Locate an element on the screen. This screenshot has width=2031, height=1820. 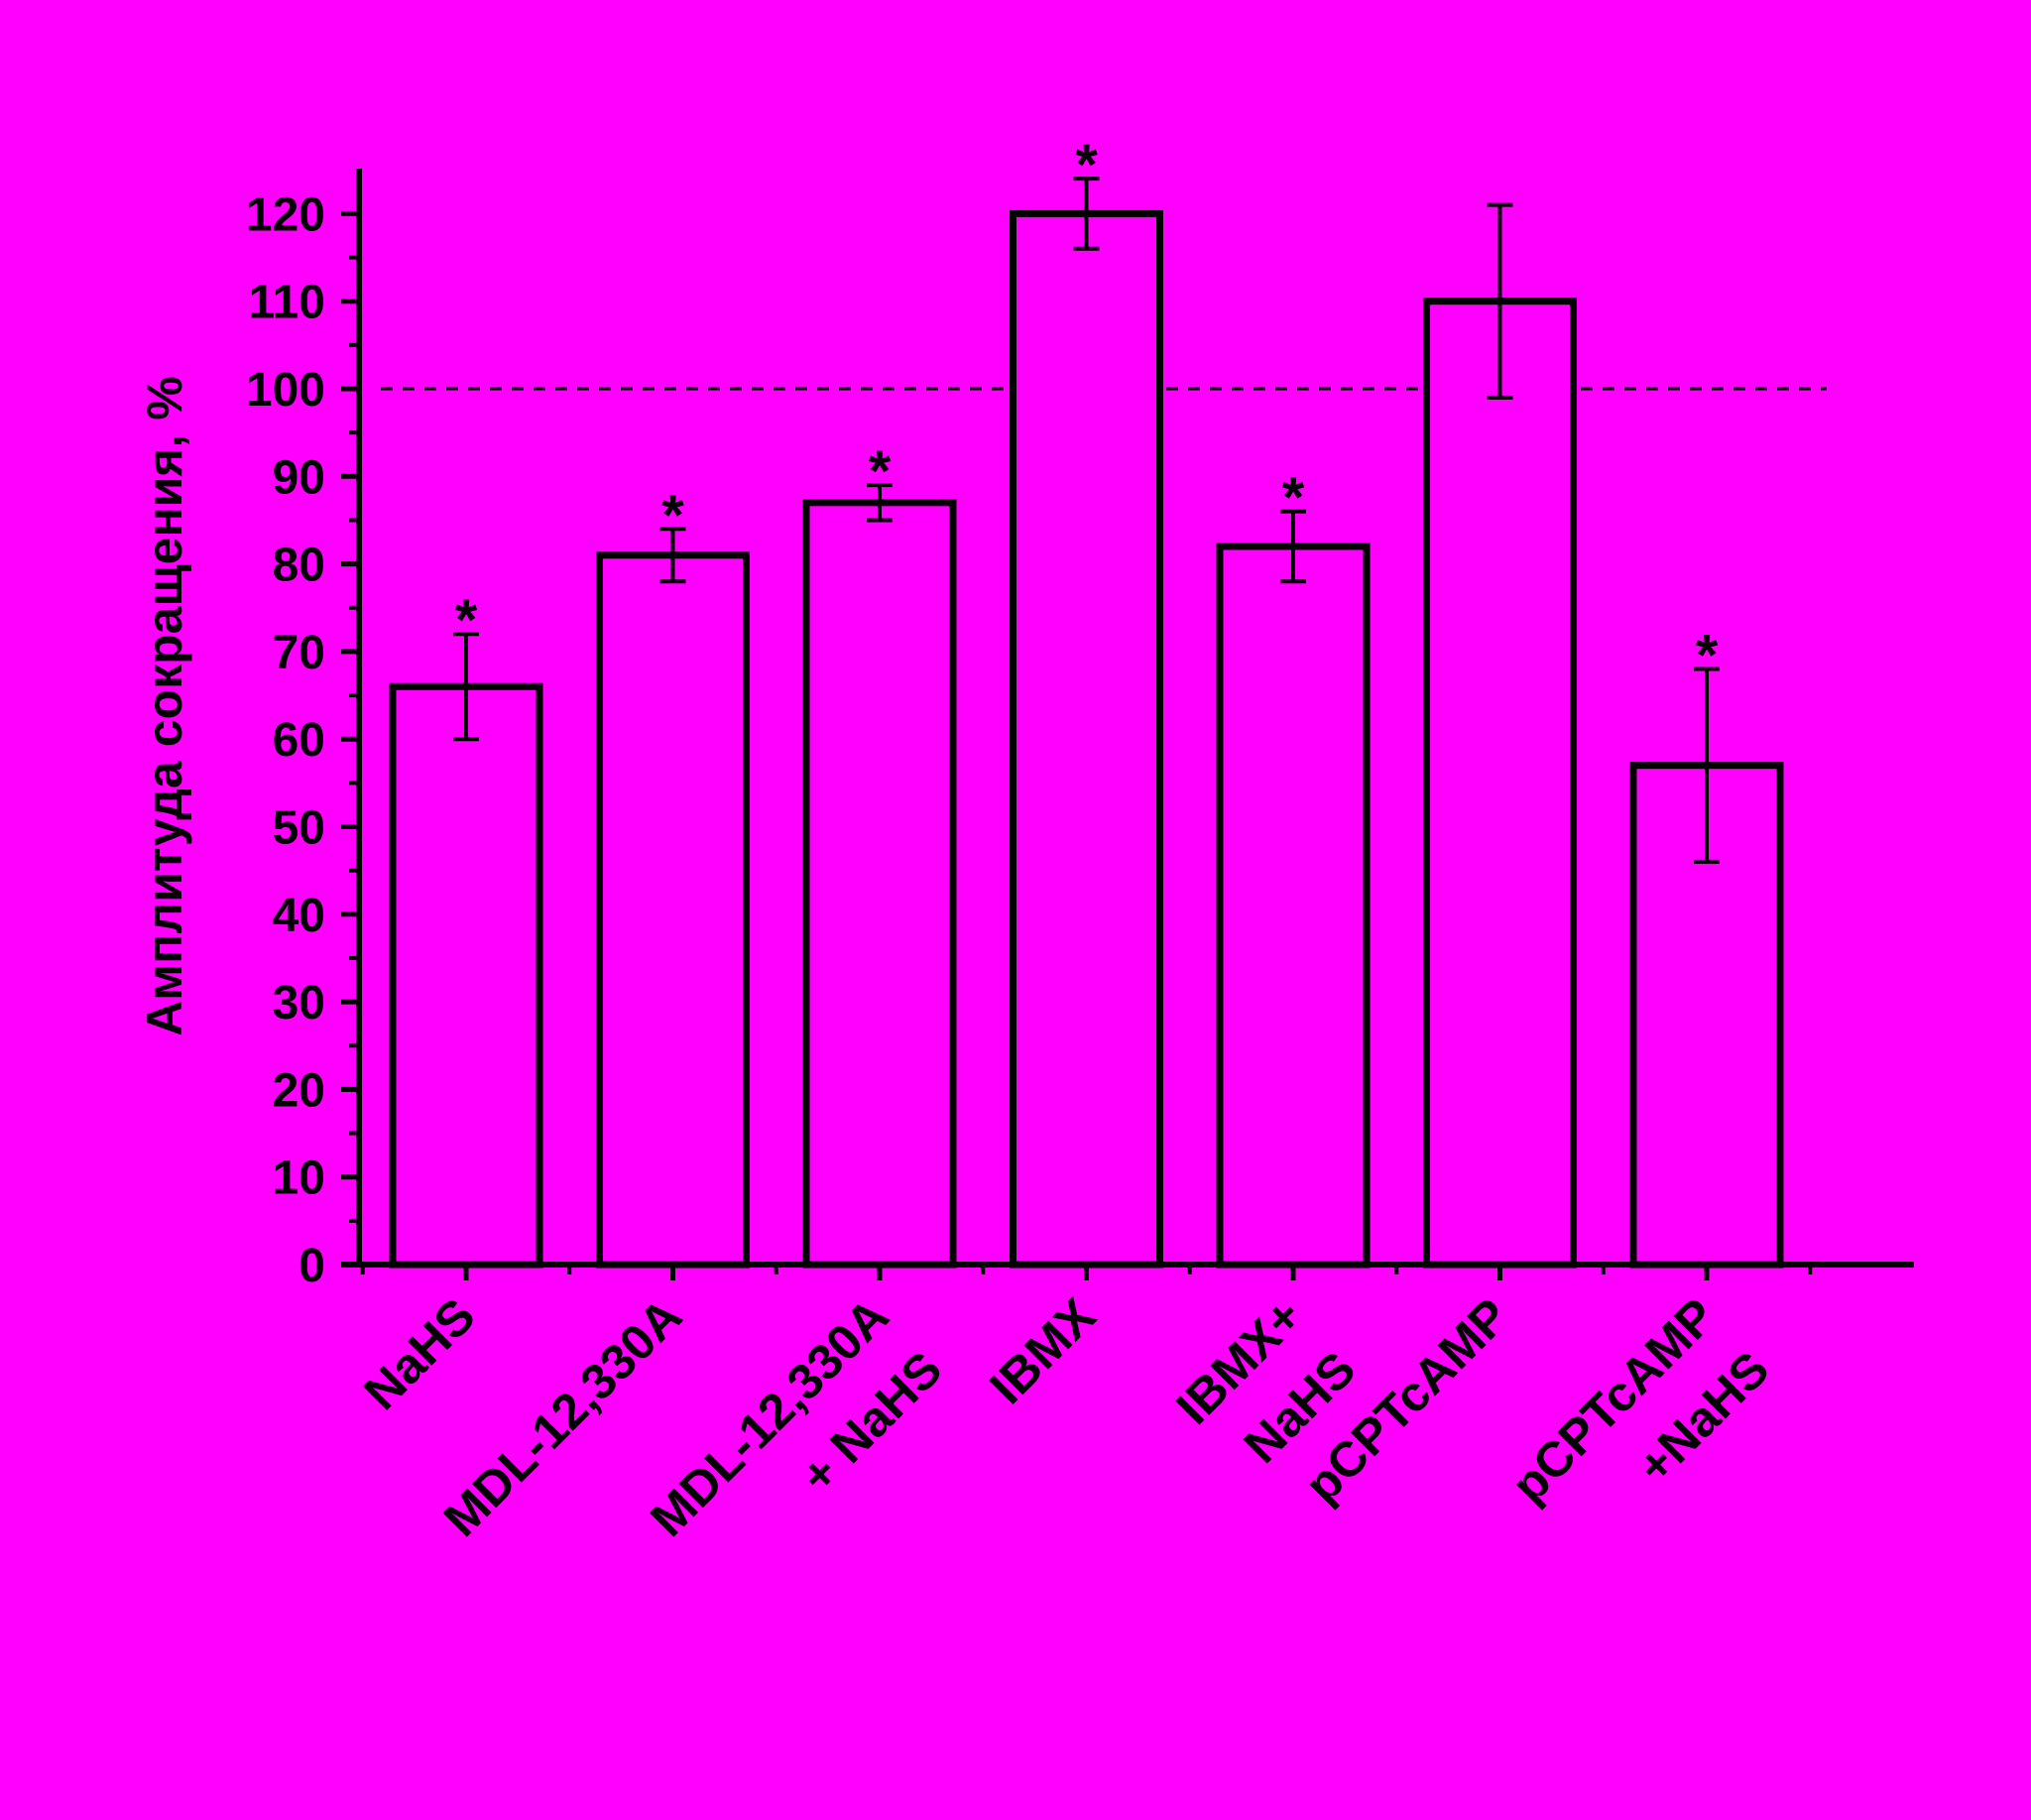
x-tick-label-7: pCPTcAMP+NaHS is located at coordinates (1640, 1426).